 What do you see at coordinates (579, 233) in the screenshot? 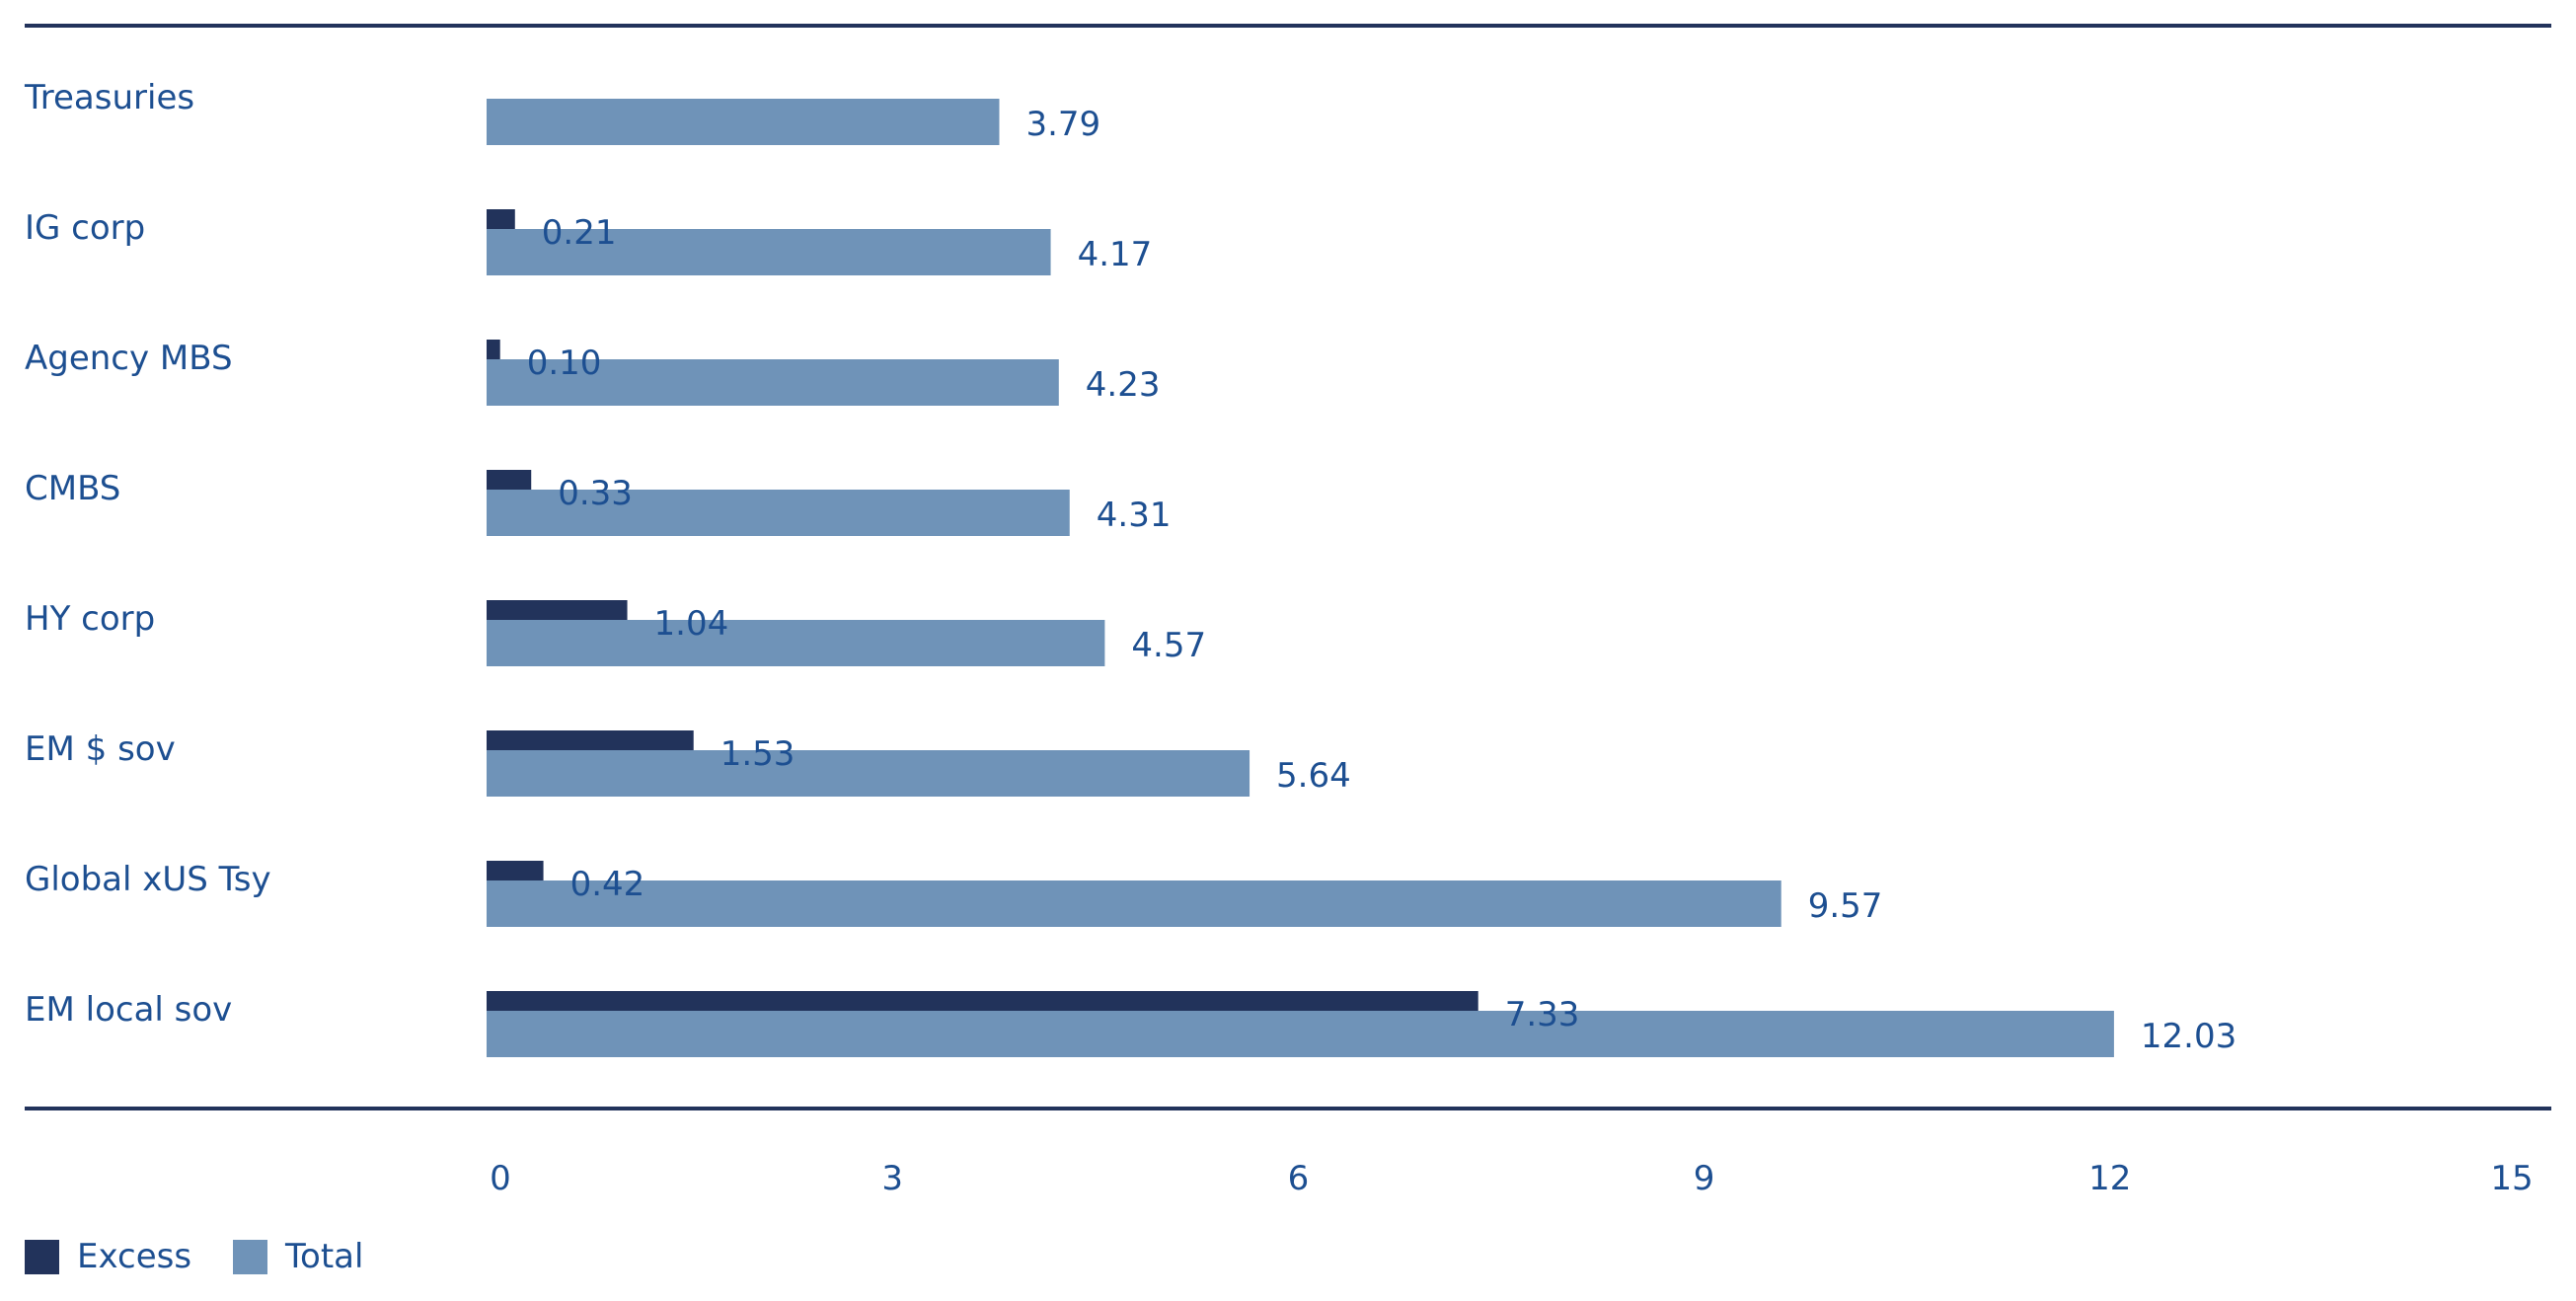
I see `value-label-excess: 0.21` at bounding box center [579, 233].